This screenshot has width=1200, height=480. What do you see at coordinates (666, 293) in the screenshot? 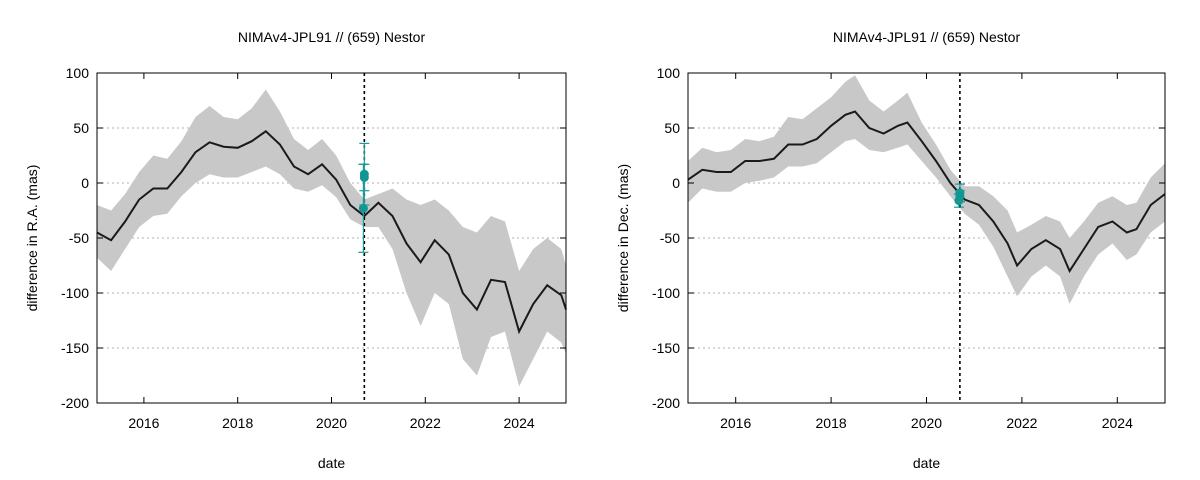
I see `chart-2-ytick-label-2: -100` at bounding box center [666, 293].